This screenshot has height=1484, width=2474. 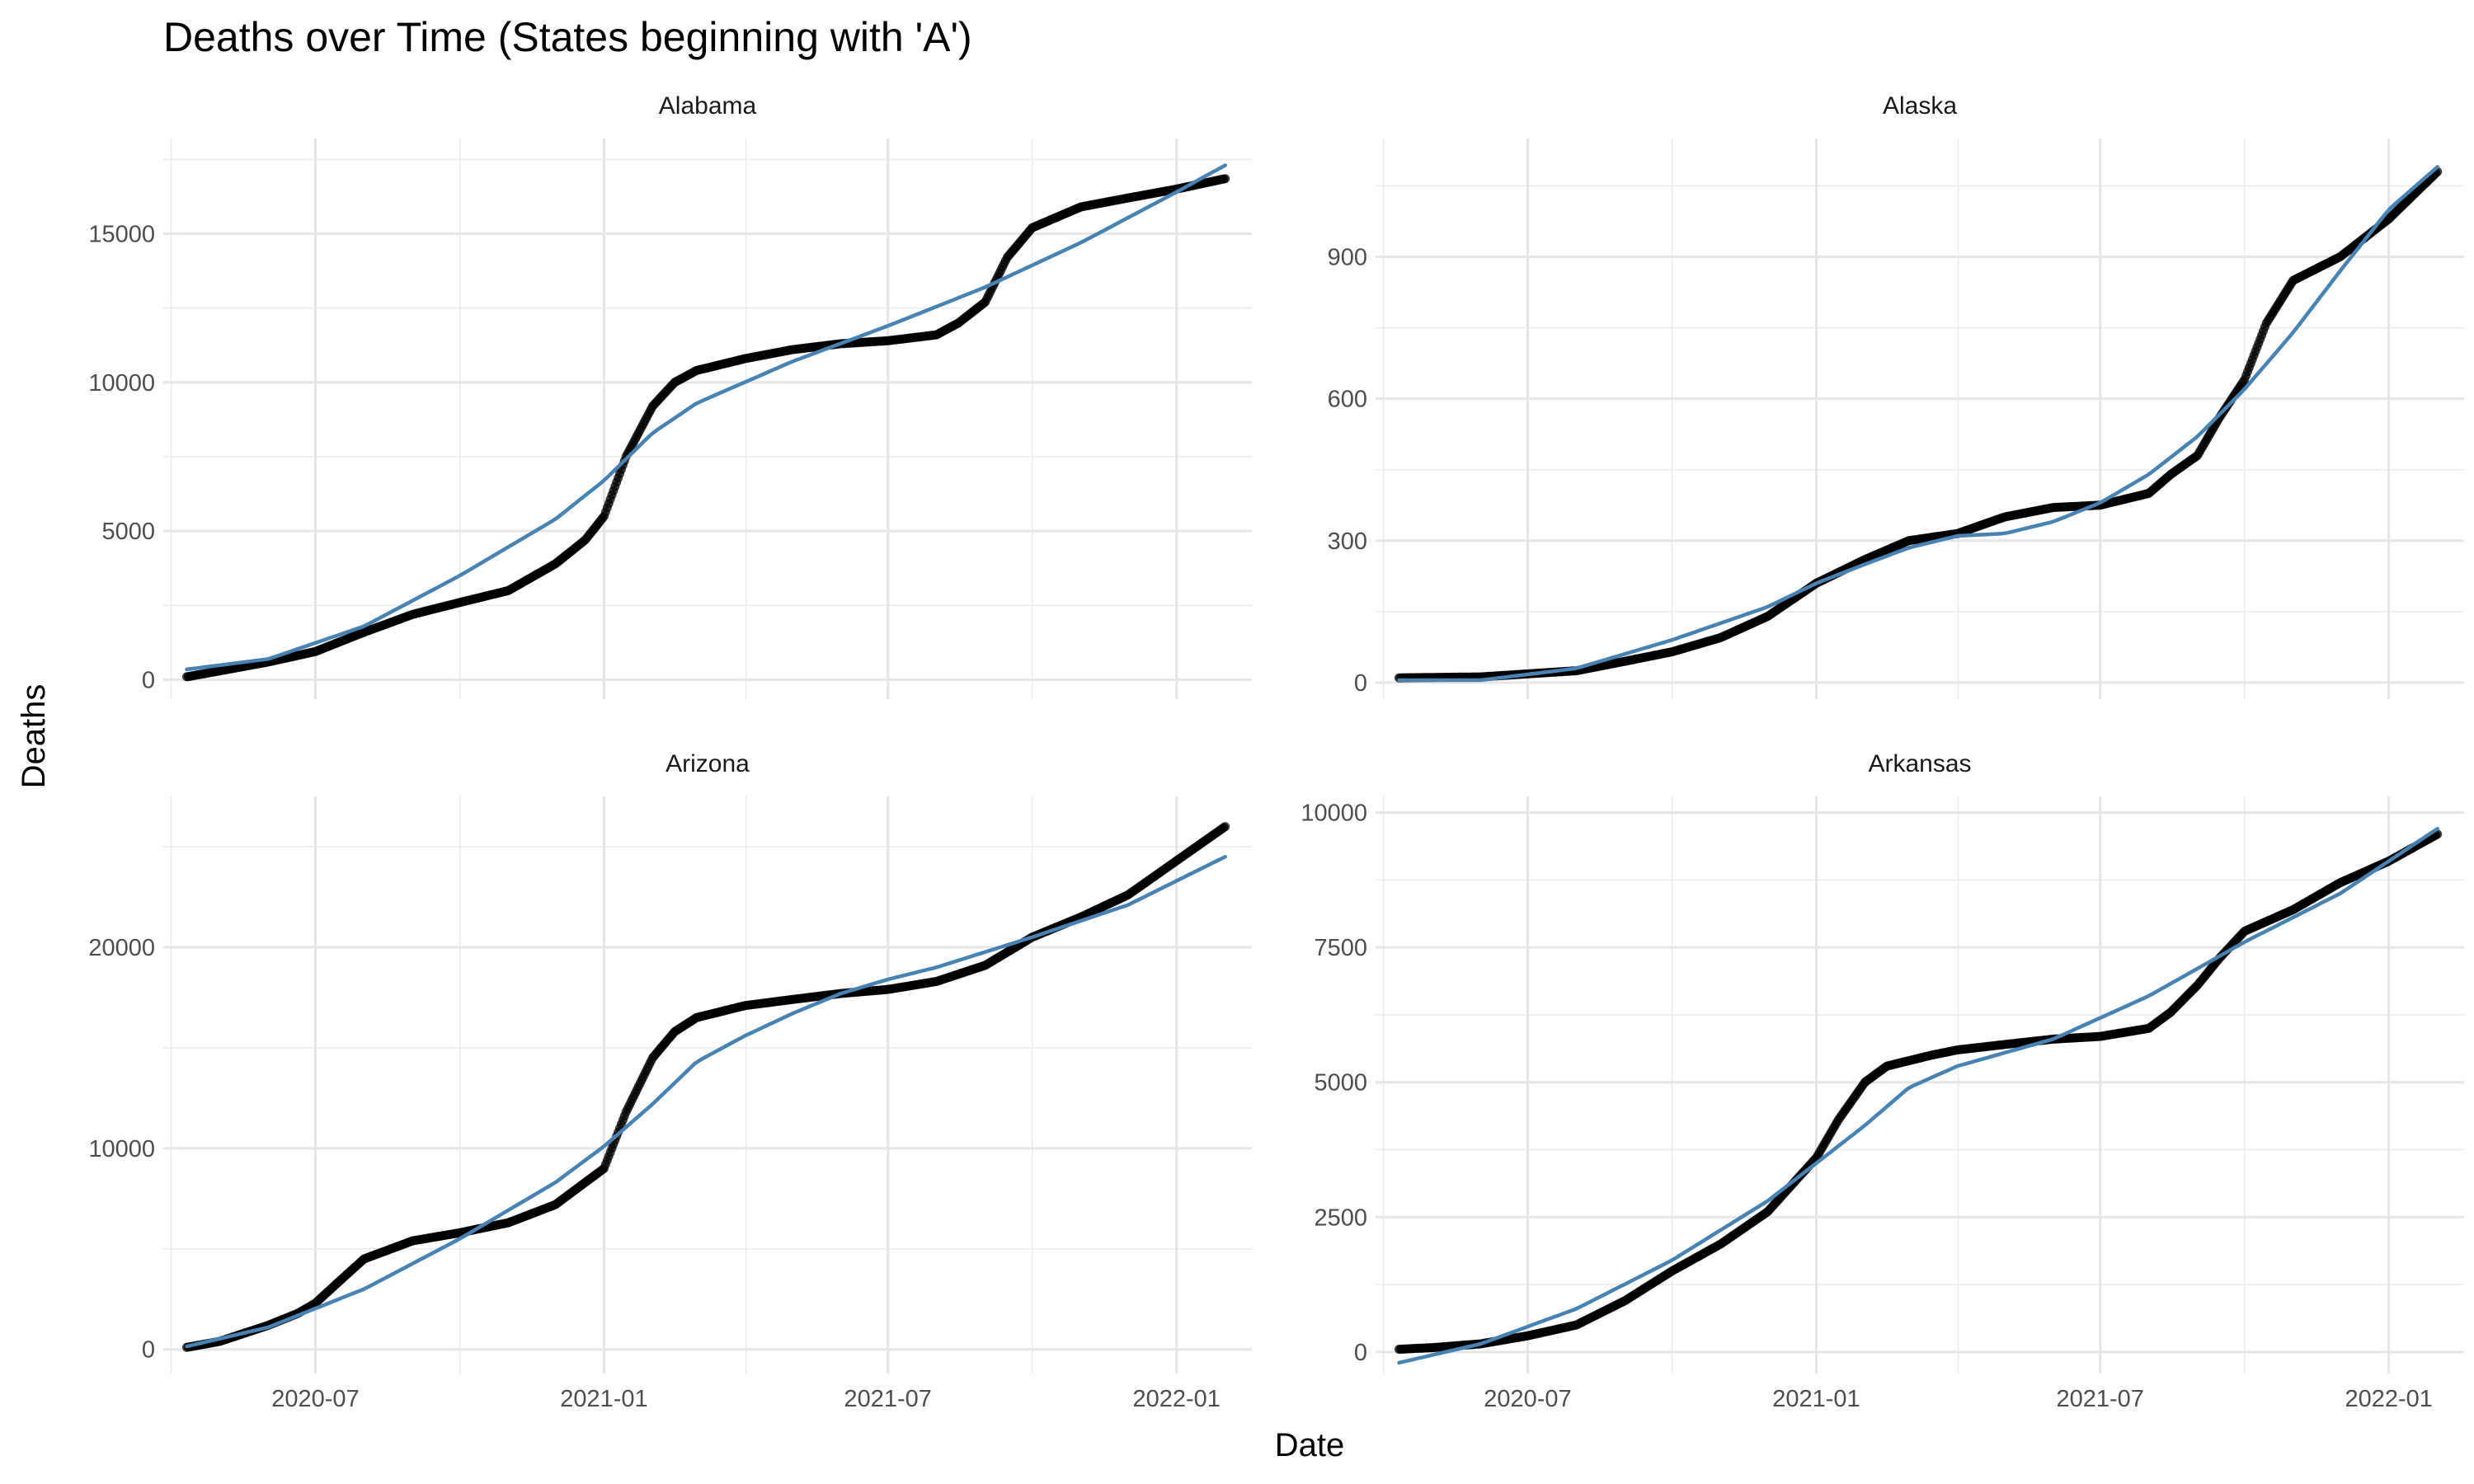 What do you see at coordinates (1310, 1445) in the screenshot?
I see `x-axis-title: Date` at bounding box center [1310, 1445].